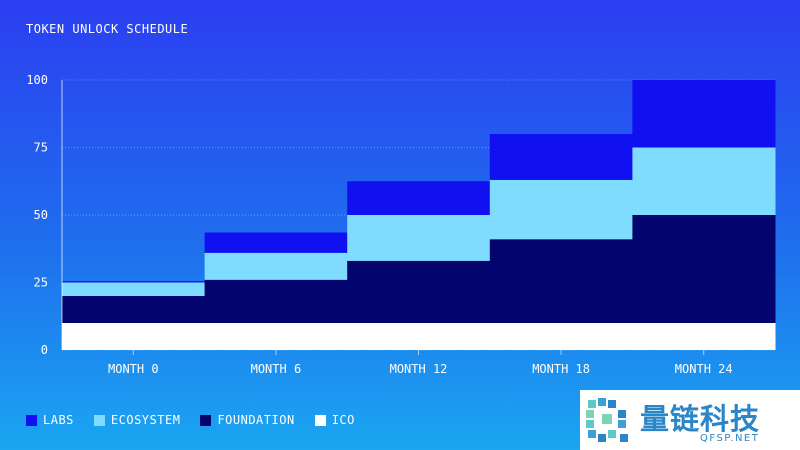 This screenshot has height=450, width=800. What do you see at coordinates (31, 420) in the screenshot?
I see `legend-swatch-labs` at bounding box center [31, 420].